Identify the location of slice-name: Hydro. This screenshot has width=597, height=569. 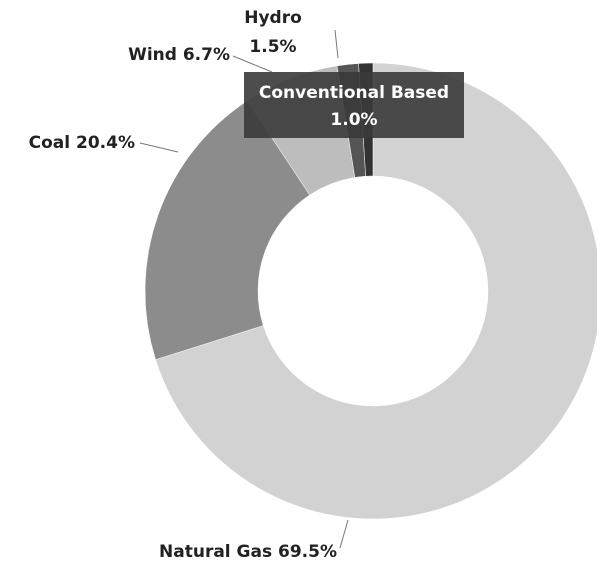
(273, 18).